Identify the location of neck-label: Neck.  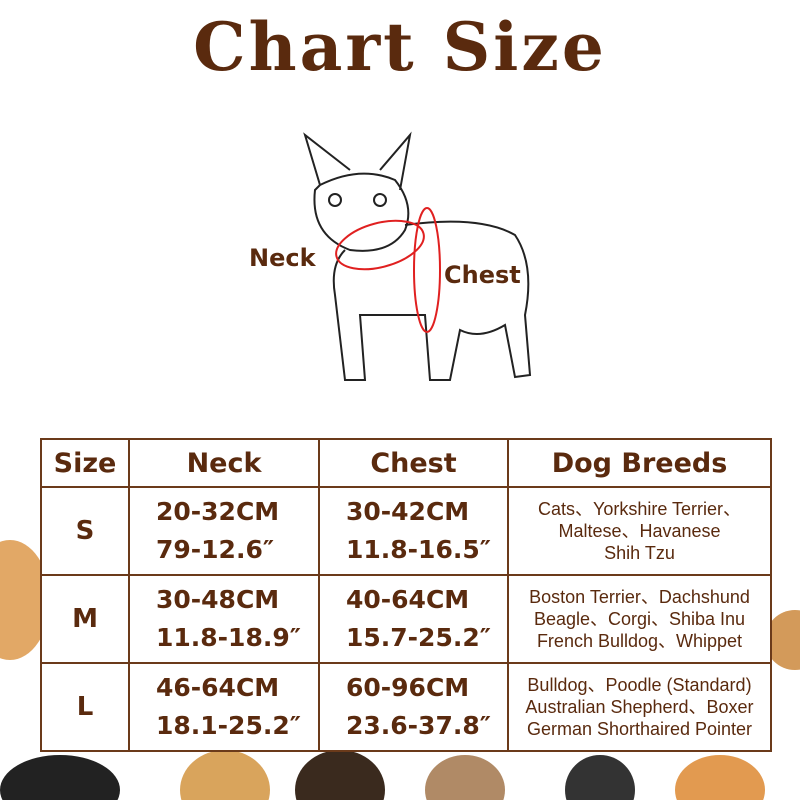
(282, 258).